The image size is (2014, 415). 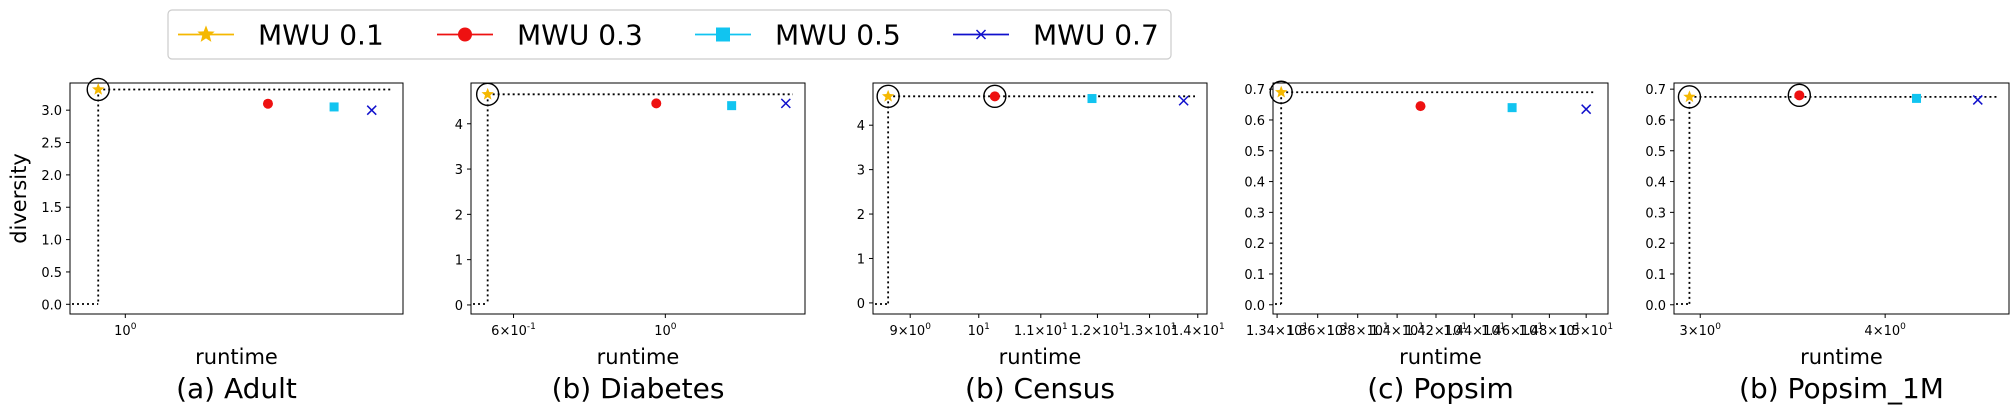 What do you see at coordinates (1655, 244) in the screenshot?
I see `y-tick-label: 0.2` at bounding box center [1655, 244].